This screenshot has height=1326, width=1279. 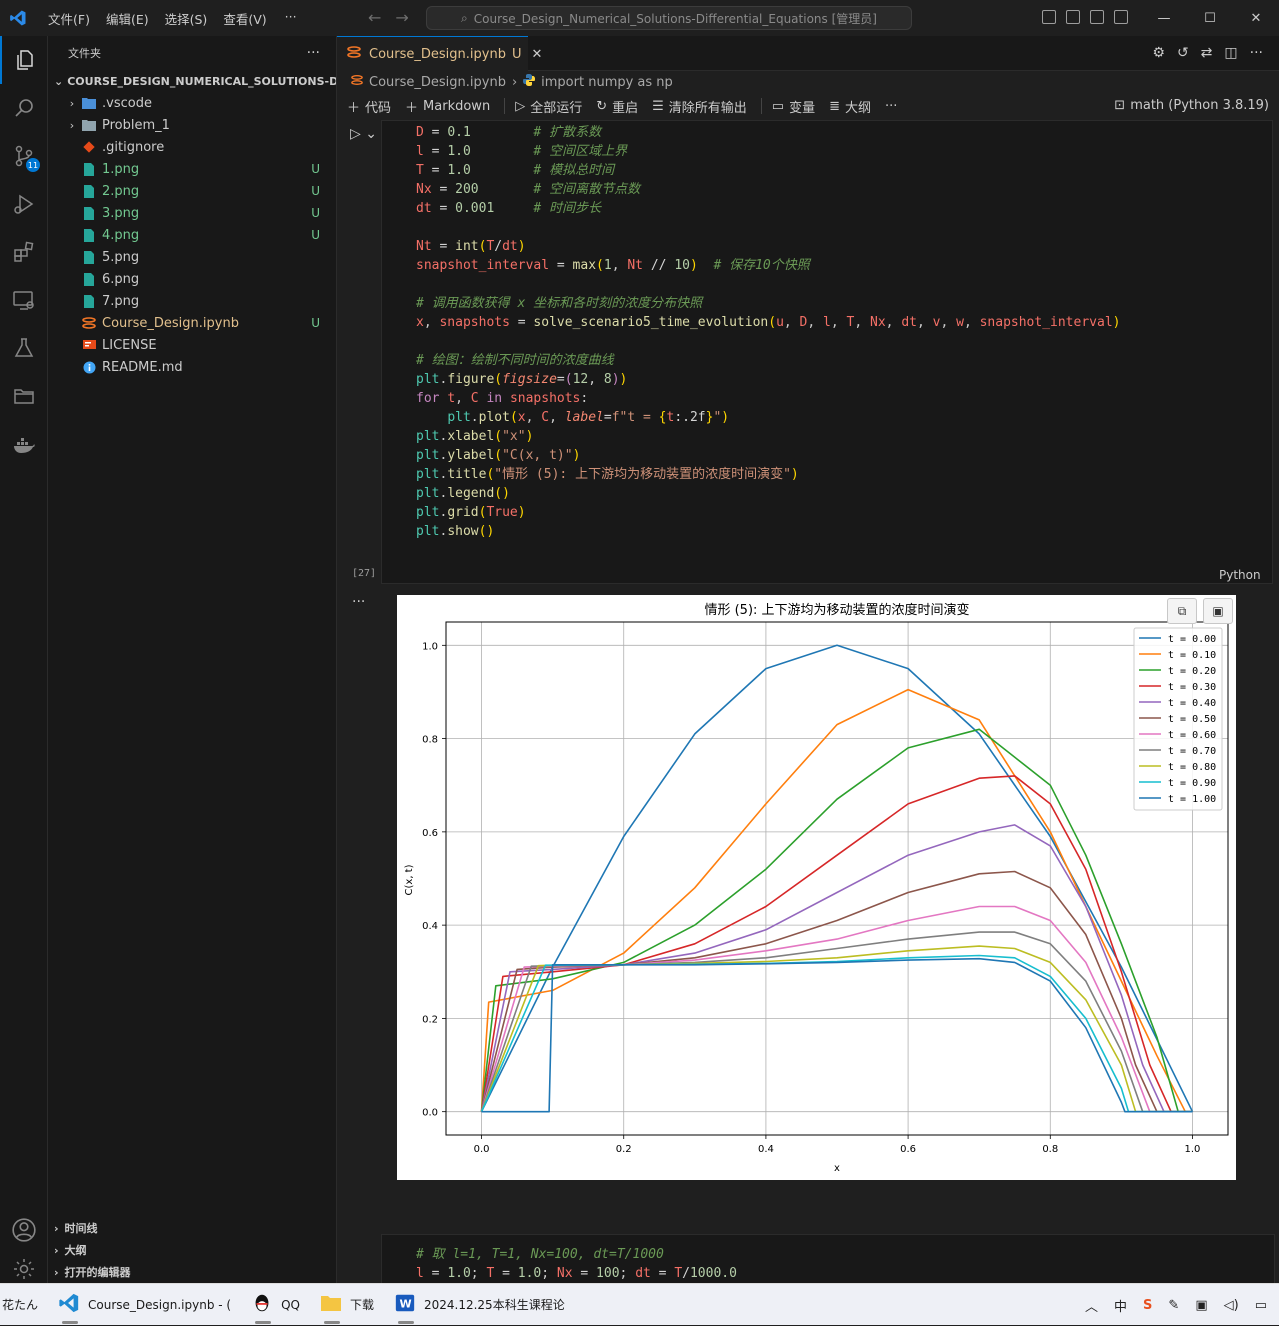 What do you see at coordinates (262, 1304) in the screenshot?
I see `qq-penguin-icon` at bounding box center [262, 1304].